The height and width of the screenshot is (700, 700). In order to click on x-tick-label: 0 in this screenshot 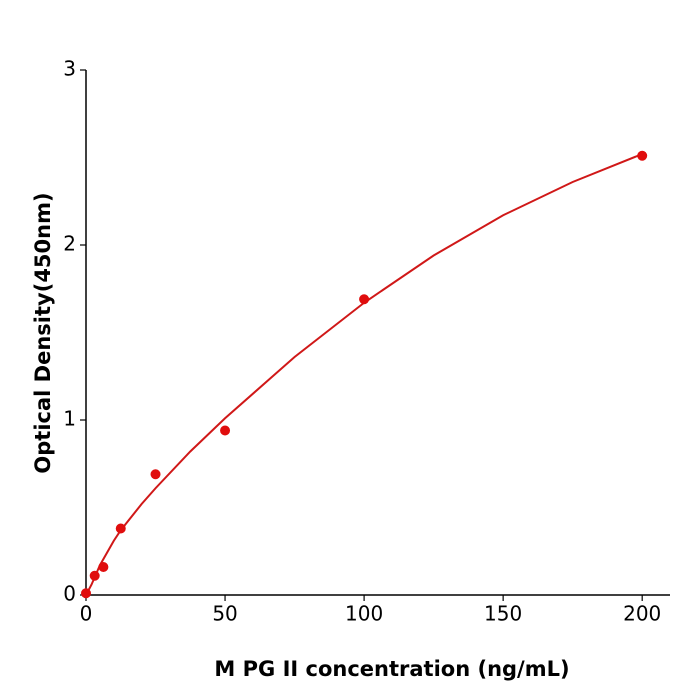, I will do `click(86, 614)`.